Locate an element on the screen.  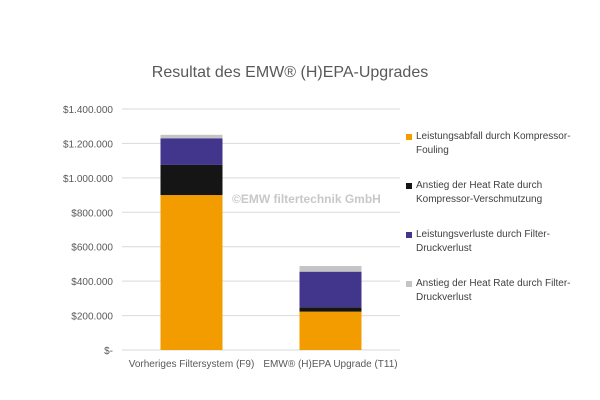
y-tick-label: $- is located at coordinates (108, 351).